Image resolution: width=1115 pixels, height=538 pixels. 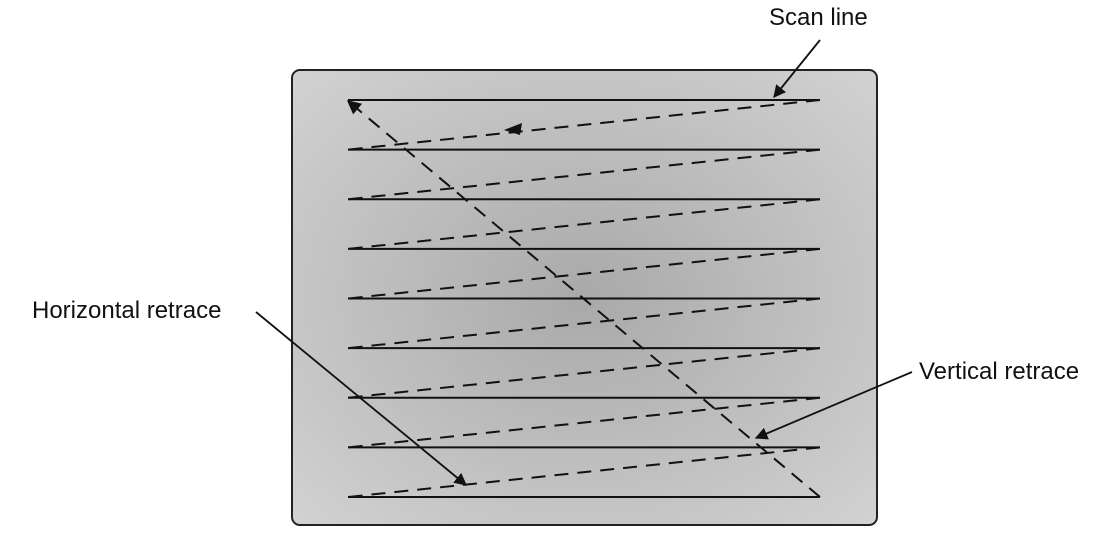 I want to click on retrace-arrowhead, so click(x=513, y=129).